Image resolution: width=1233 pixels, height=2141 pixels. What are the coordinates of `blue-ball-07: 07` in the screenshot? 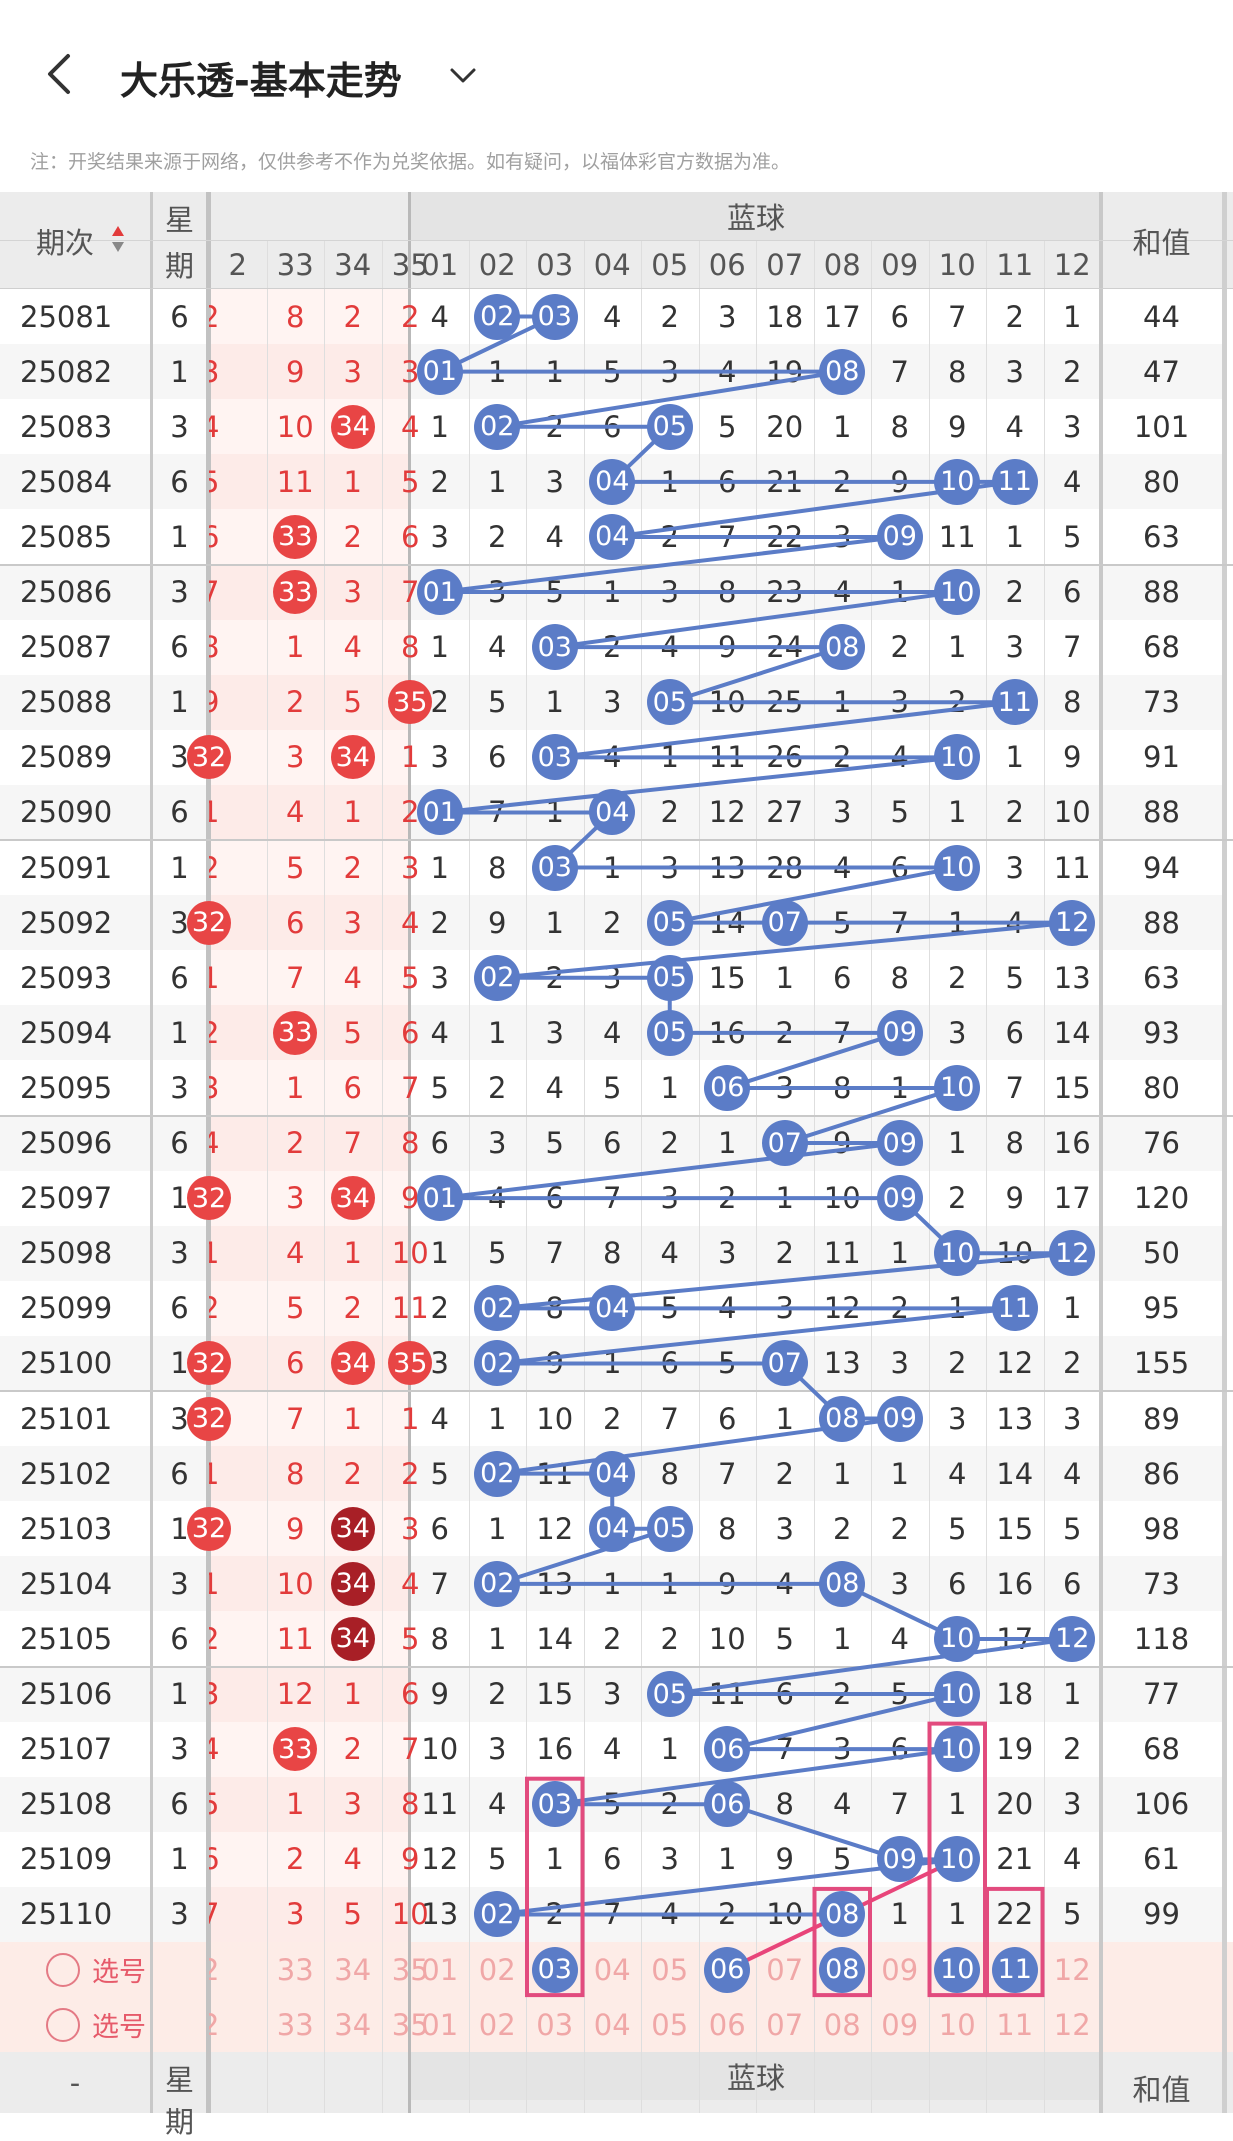 It's located at (784, 922).